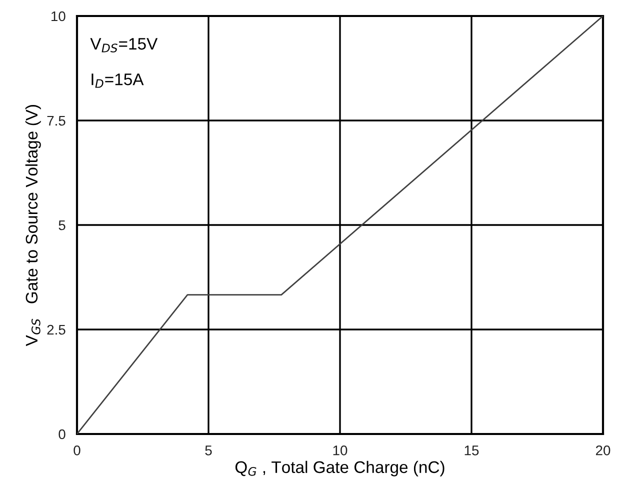 This screenshot has height=497, width=621. Describe the element at coordinates (56, 329) in the screenshot. I see `y-tick-label: 2.5` at that location.